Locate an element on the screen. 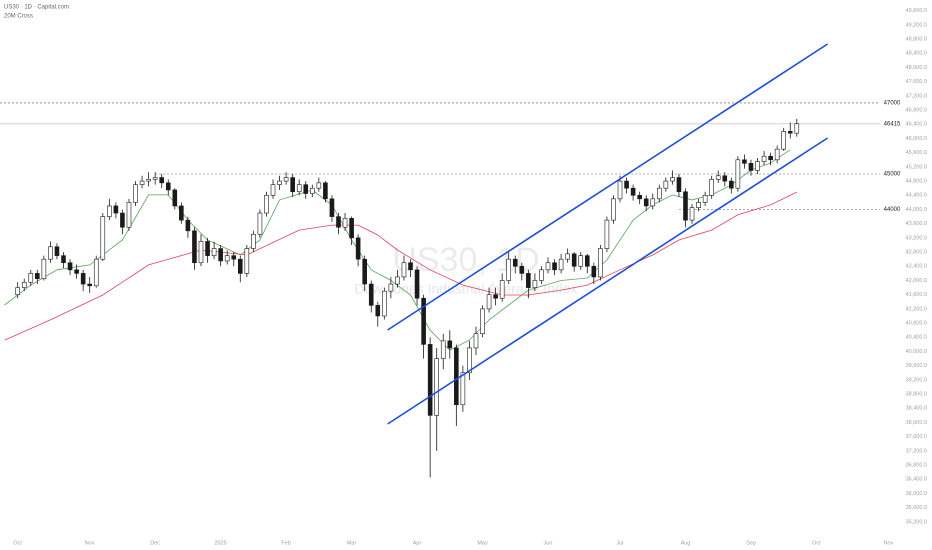  y-tick-label: 38,800.0 is located at coordinates (916, 395).